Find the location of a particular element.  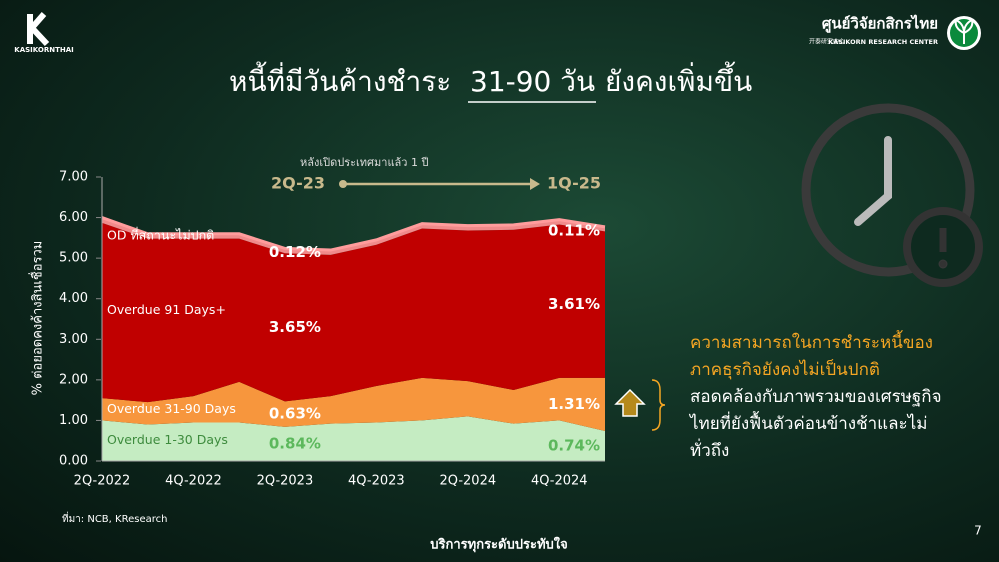

annotation-note: หลังเปิดประเทศมาแล้ว 1 ปี is located at coordinates (364, 162).